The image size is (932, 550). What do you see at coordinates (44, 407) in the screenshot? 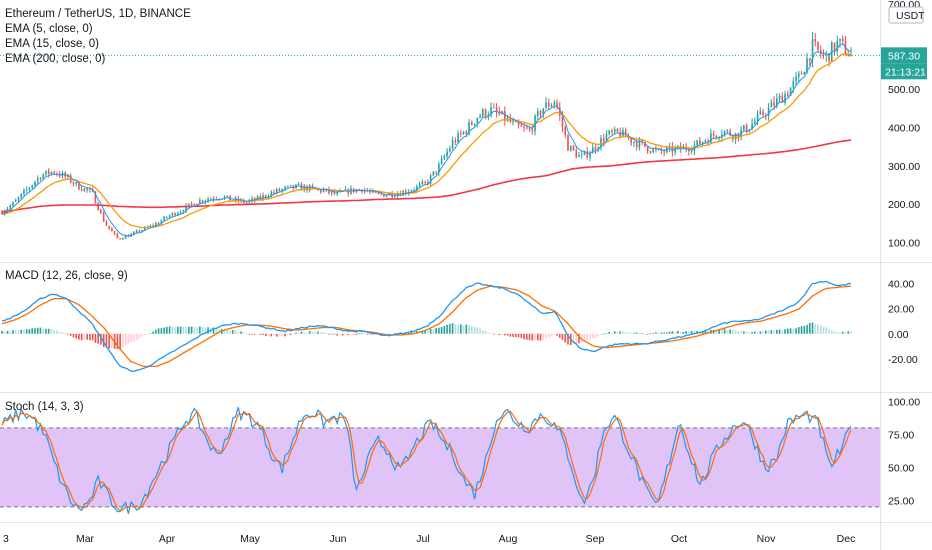
I see `stoch-title: Stoch (14, 3, 3)` at bounding box center [44, 407].